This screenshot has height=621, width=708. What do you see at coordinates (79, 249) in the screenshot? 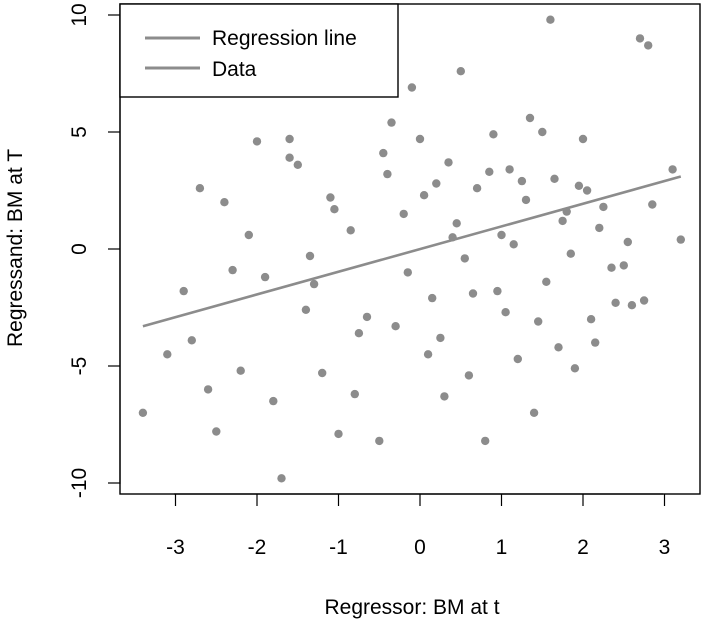
I see `y-tick-label: 0` at bounding box center [79, 249].